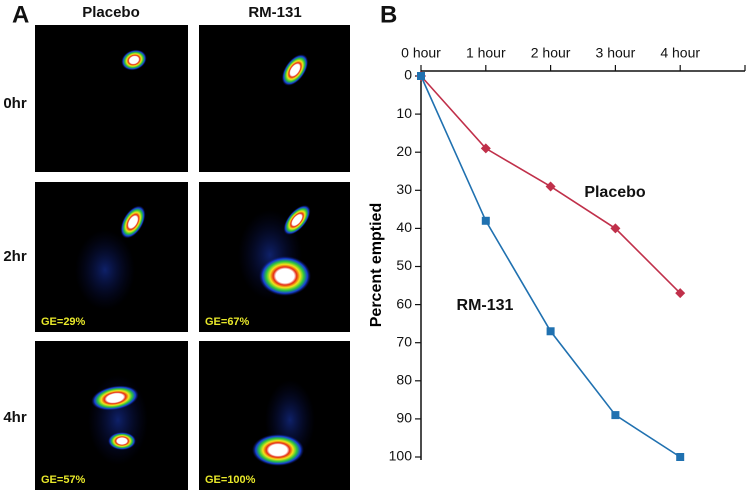  I want to click on x-tick-label: 2 hour, so click(551, 53).